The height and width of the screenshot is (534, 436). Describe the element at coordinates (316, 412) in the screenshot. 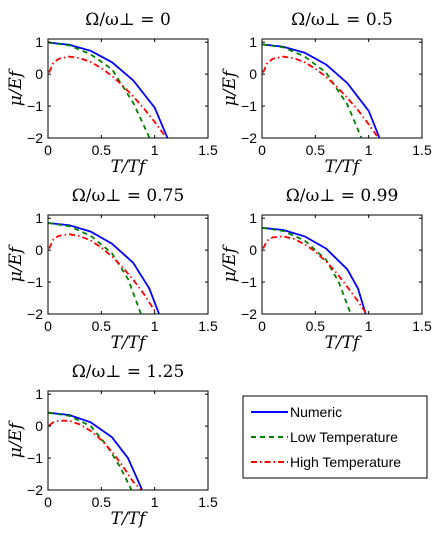

I see `legend-label: Numeric` at that location.